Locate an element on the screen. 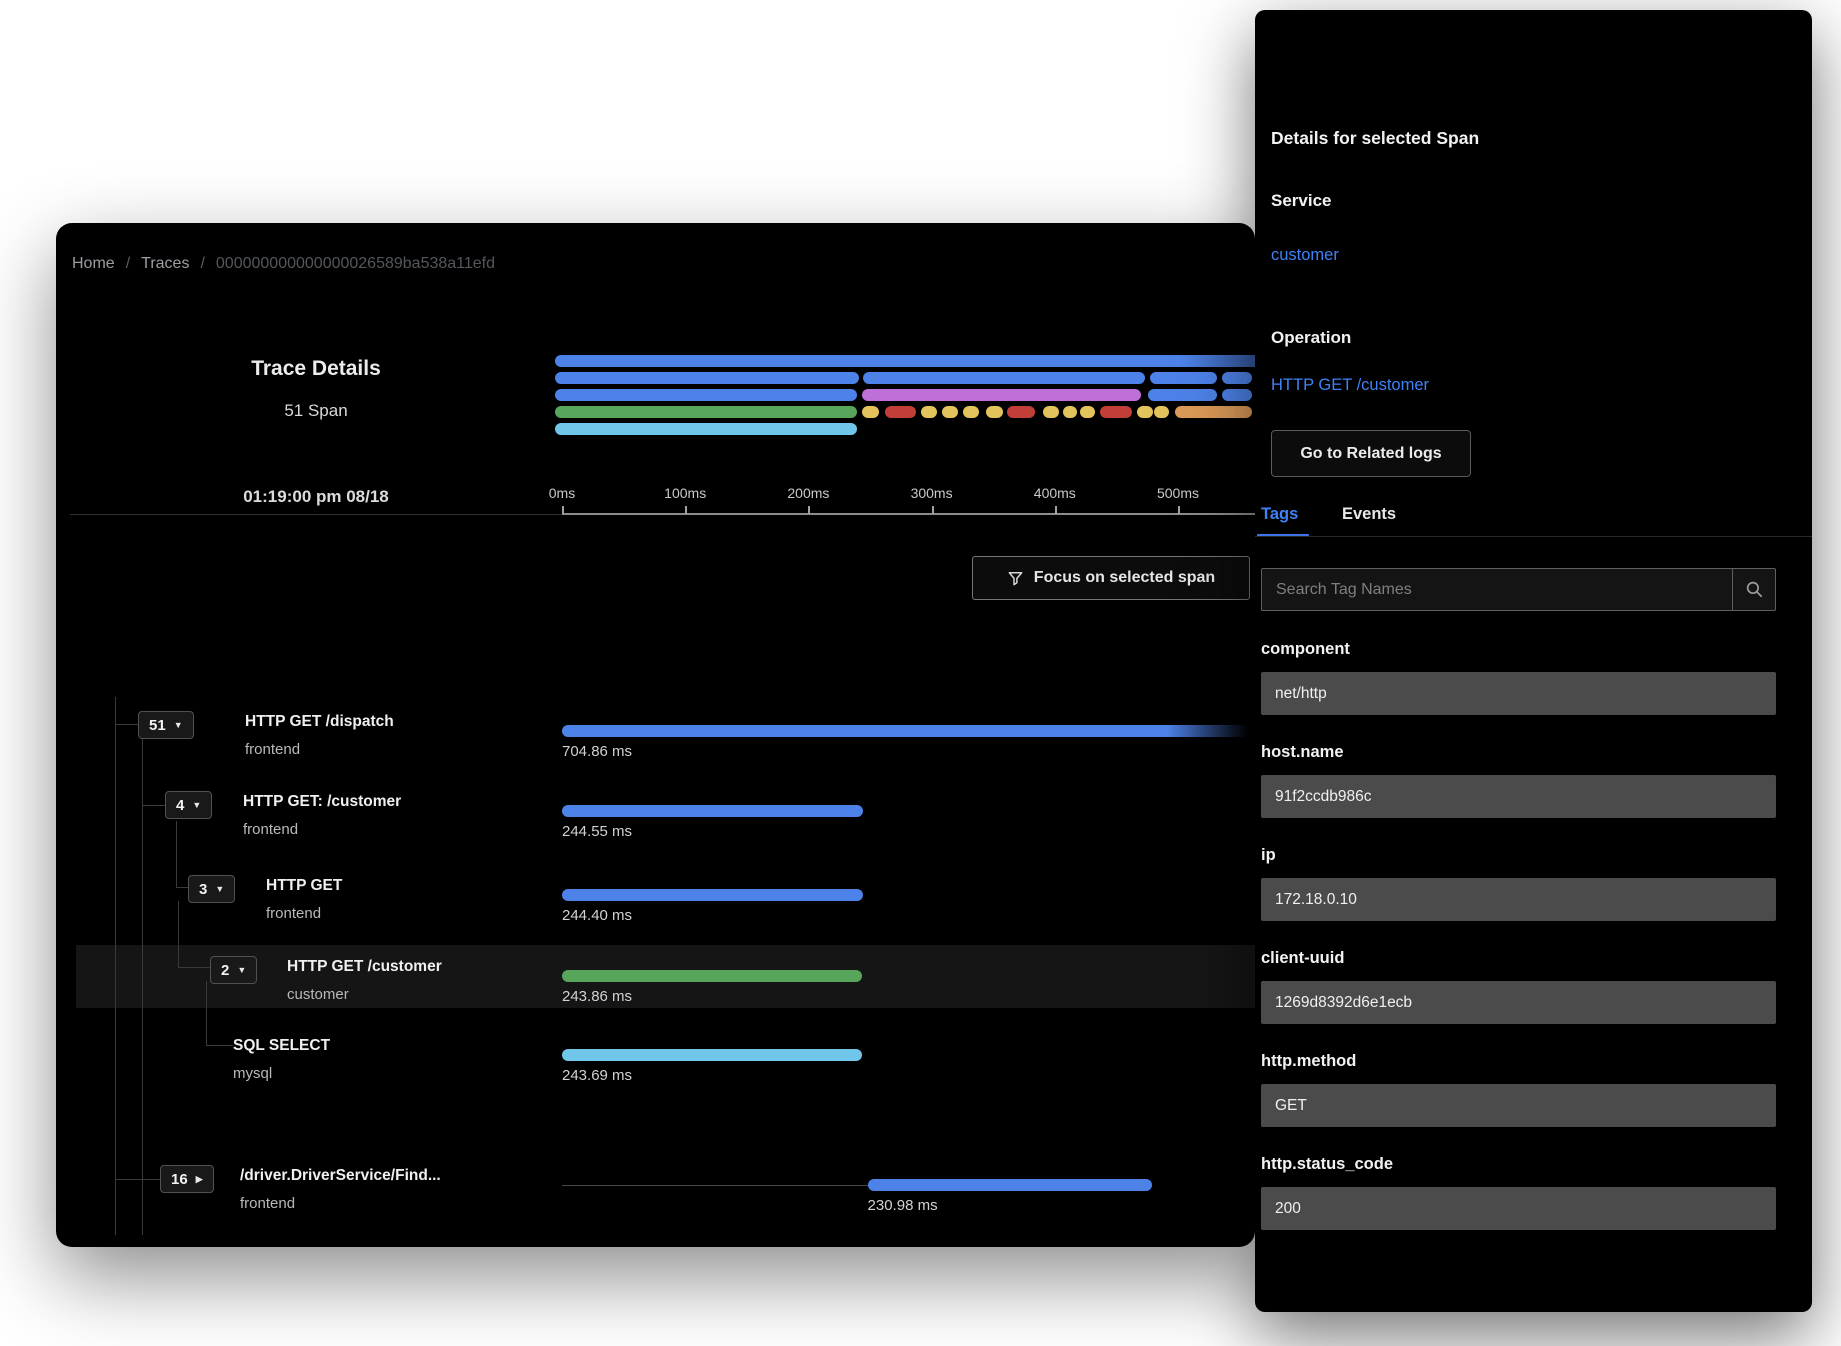 The height and width of the screenshot is (1346, 1841). tag-value-box: 1269d8392d6e1ecb is located at coordinates (1518, 1002).